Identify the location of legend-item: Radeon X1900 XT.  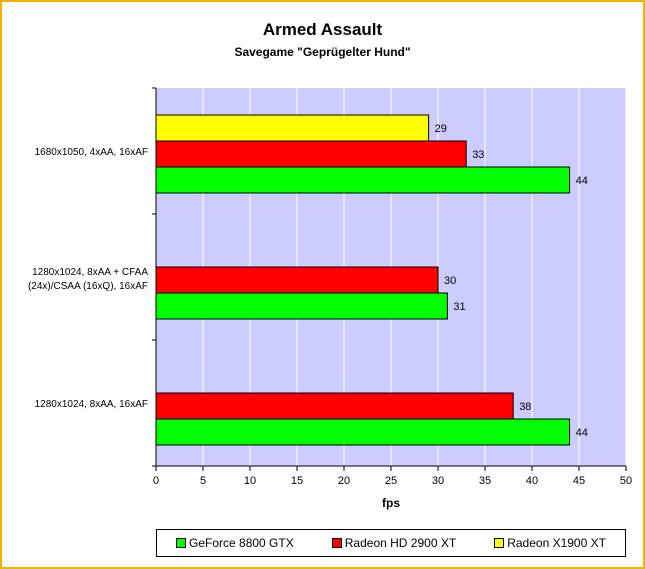
(550, 543).